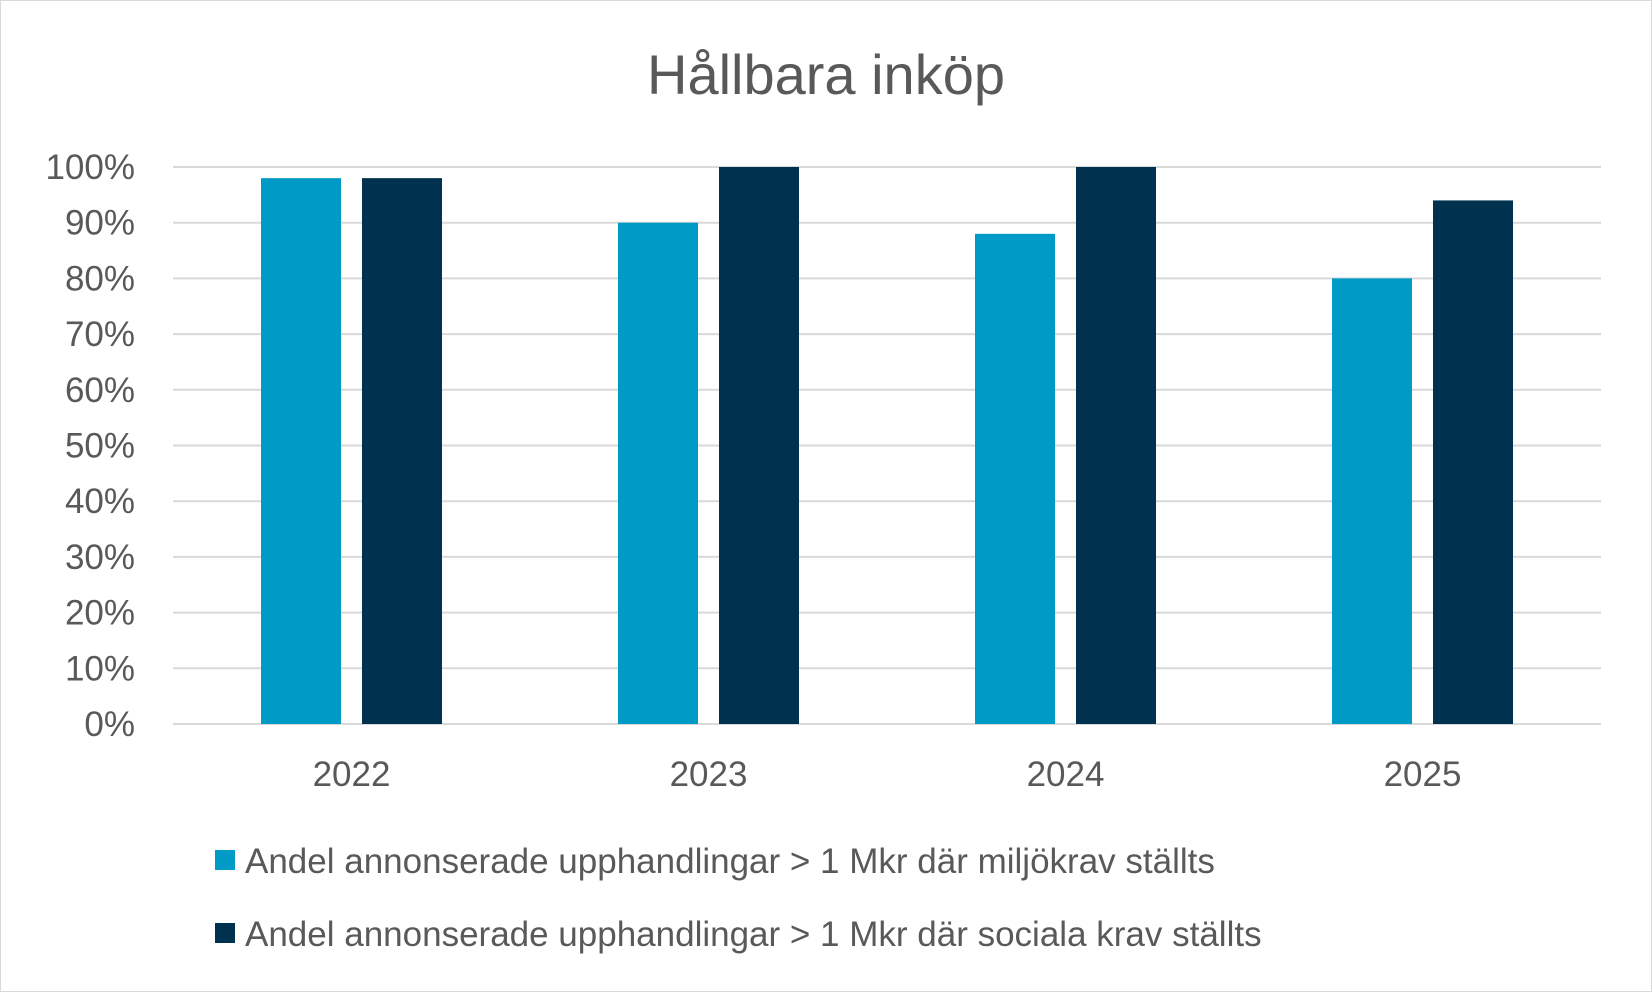  I want to click on x-tick-label: 2025, so click(1423, 774).